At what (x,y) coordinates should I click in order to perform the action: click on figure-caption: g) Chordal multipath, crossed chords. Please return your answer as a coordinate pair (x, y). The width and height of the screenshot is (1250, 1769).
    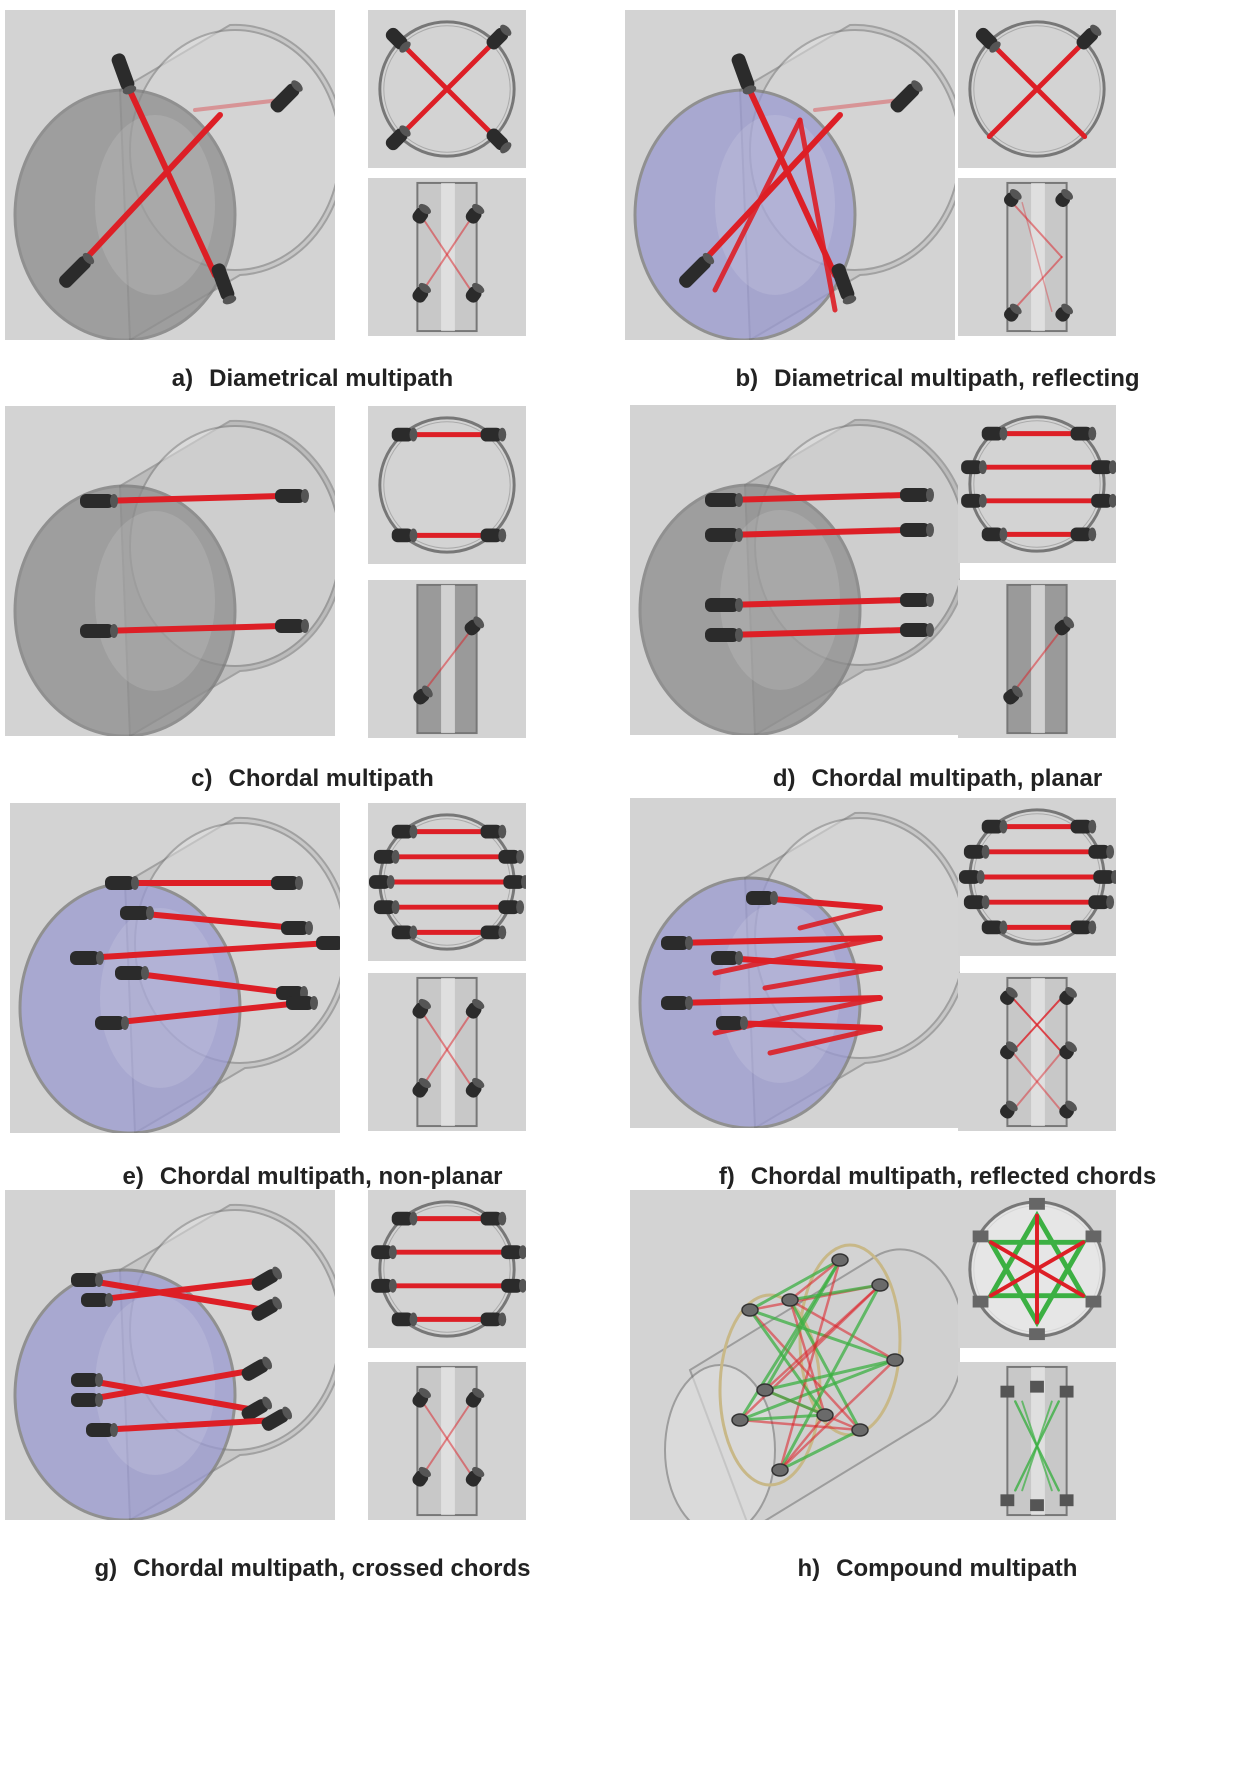
    Looking at the image, I should click on (312, 1569).